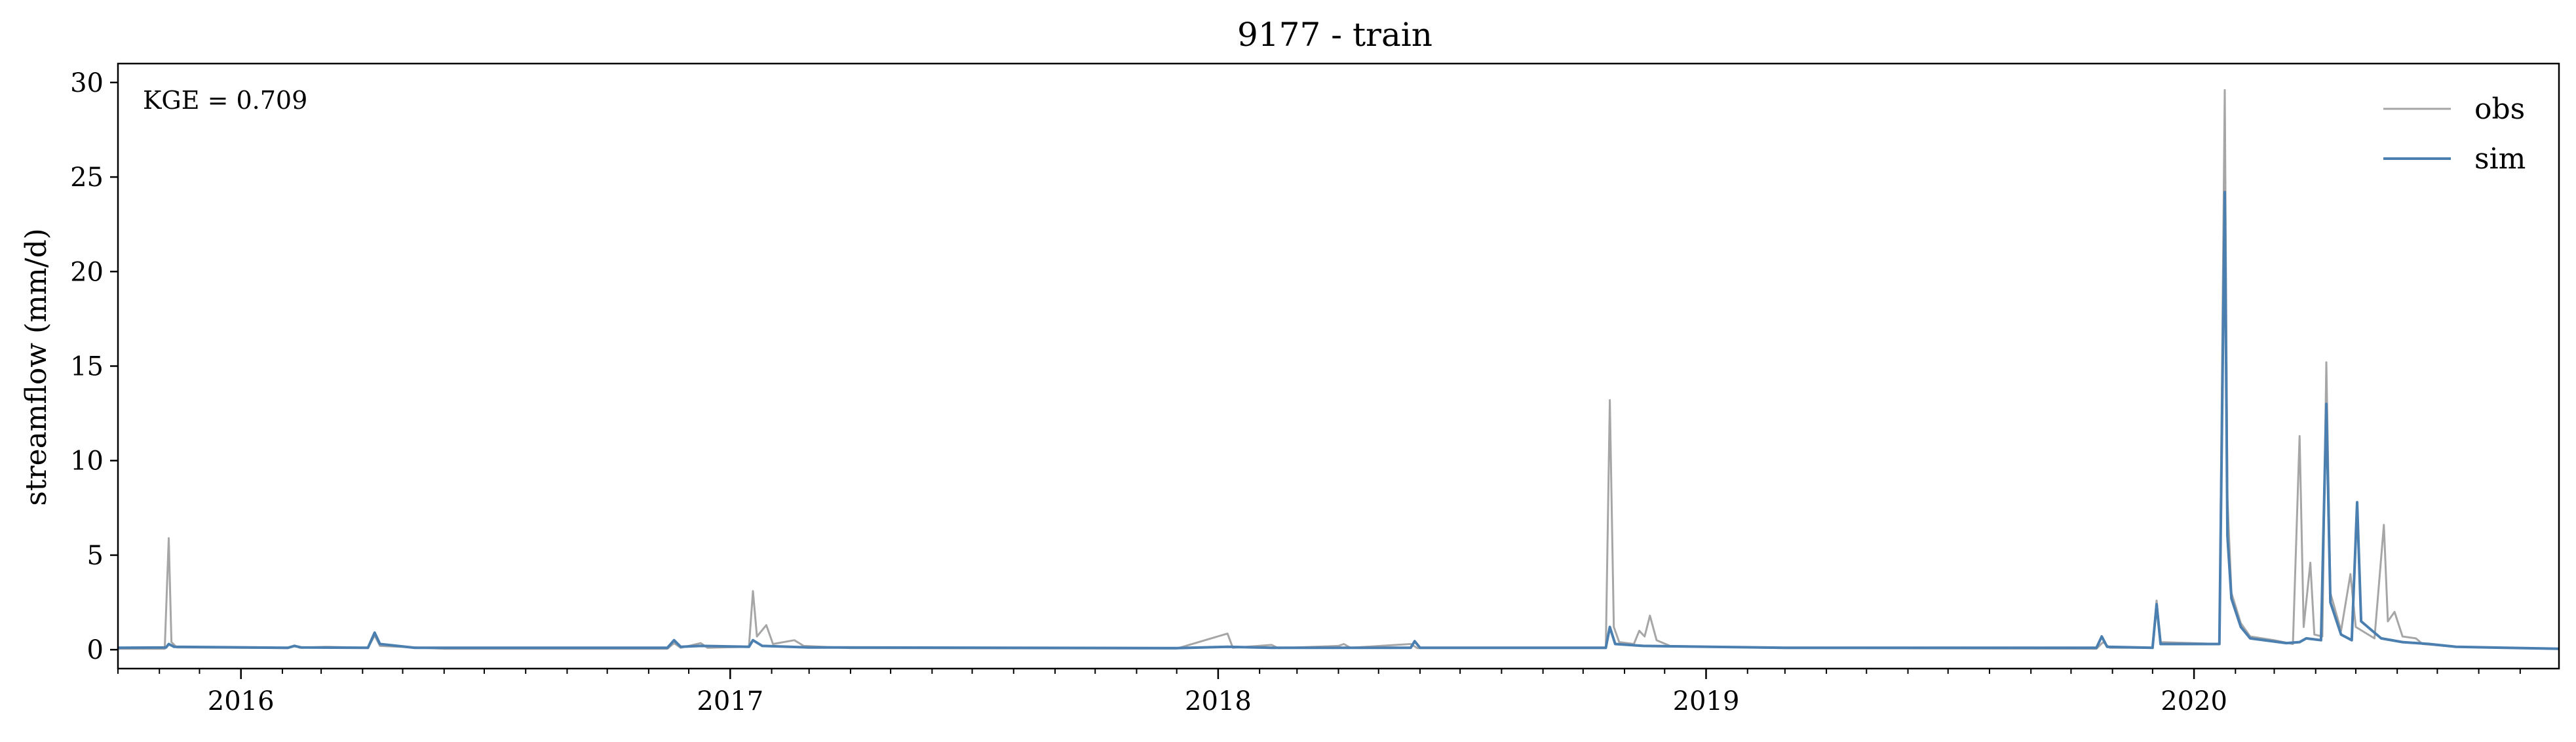 The width and height of the screenshot is (2576, 742). I want to click on y-tick-label: 25, so click(87, 178).